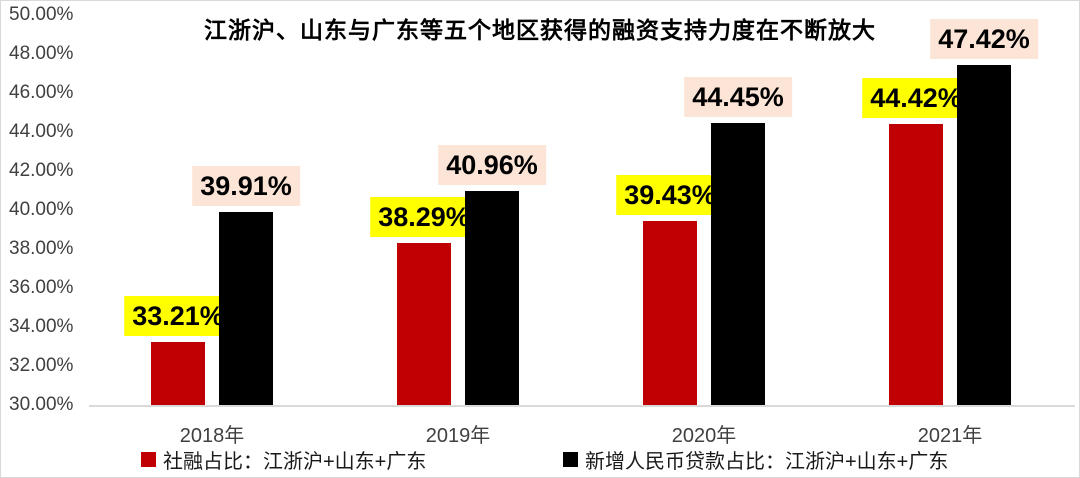  I want to click on x-axis-category-label: 2019年, so click(458, 436).